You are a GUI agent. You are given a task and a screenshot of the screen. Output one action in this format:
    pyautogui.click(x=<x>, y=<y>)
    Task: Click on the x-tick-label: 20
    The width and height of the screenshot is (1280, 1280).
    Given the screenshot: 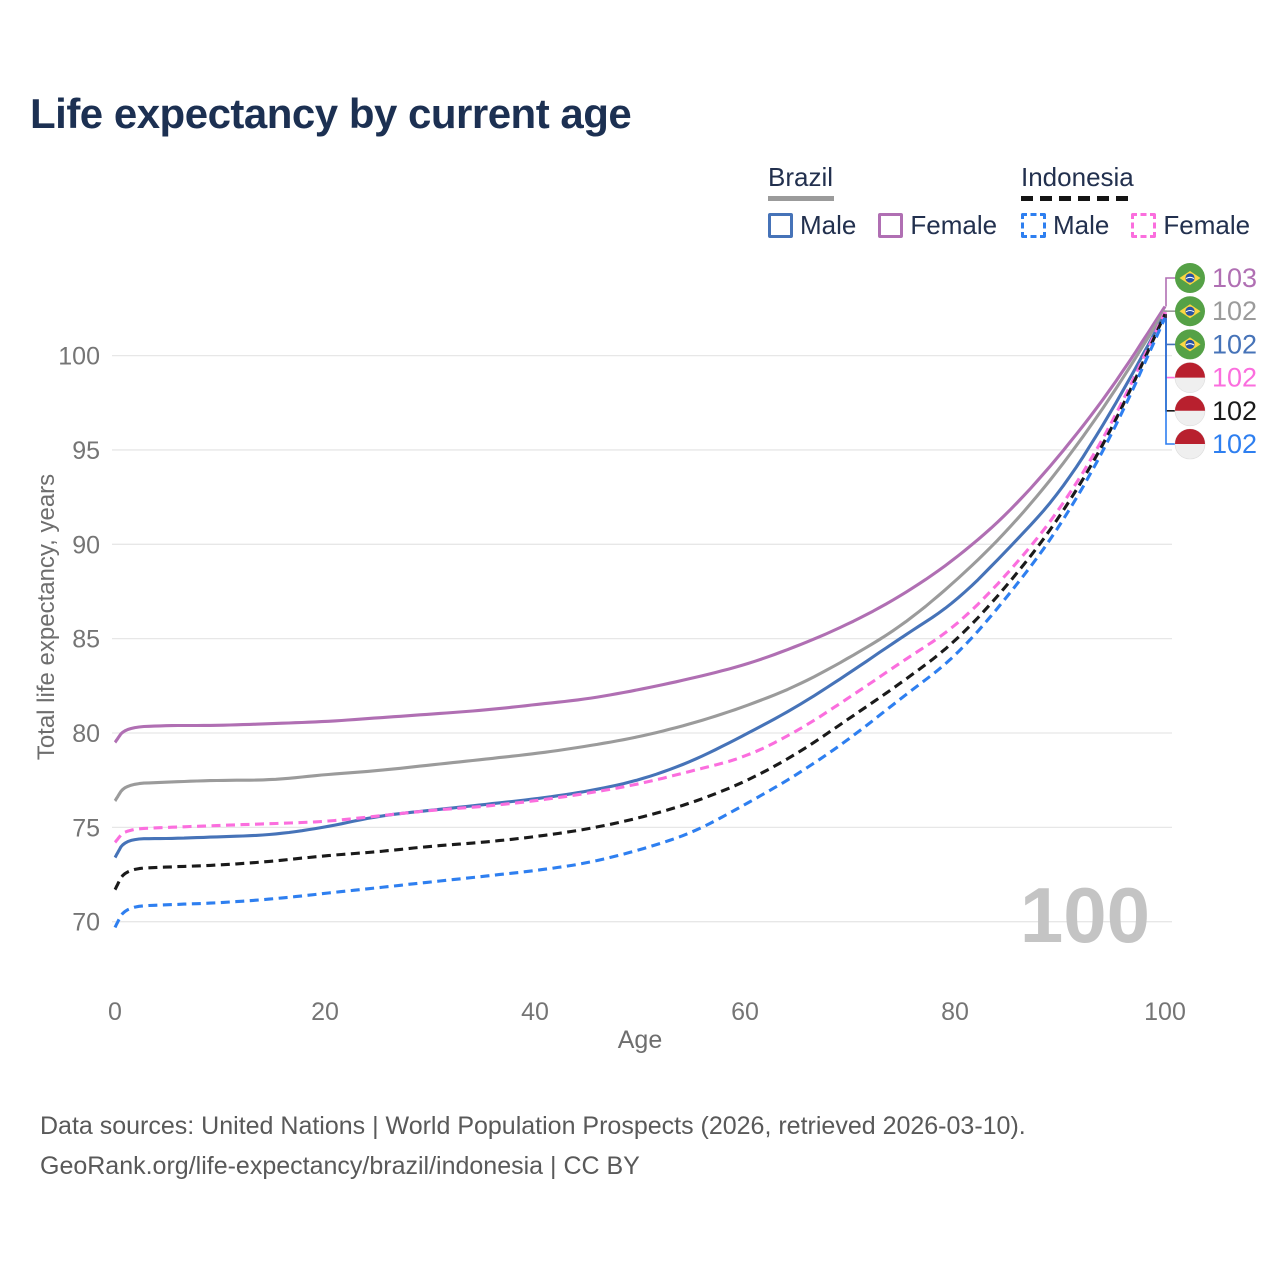 What is the action you would take?
    pyautogui.click(x=325, y=1012)
    